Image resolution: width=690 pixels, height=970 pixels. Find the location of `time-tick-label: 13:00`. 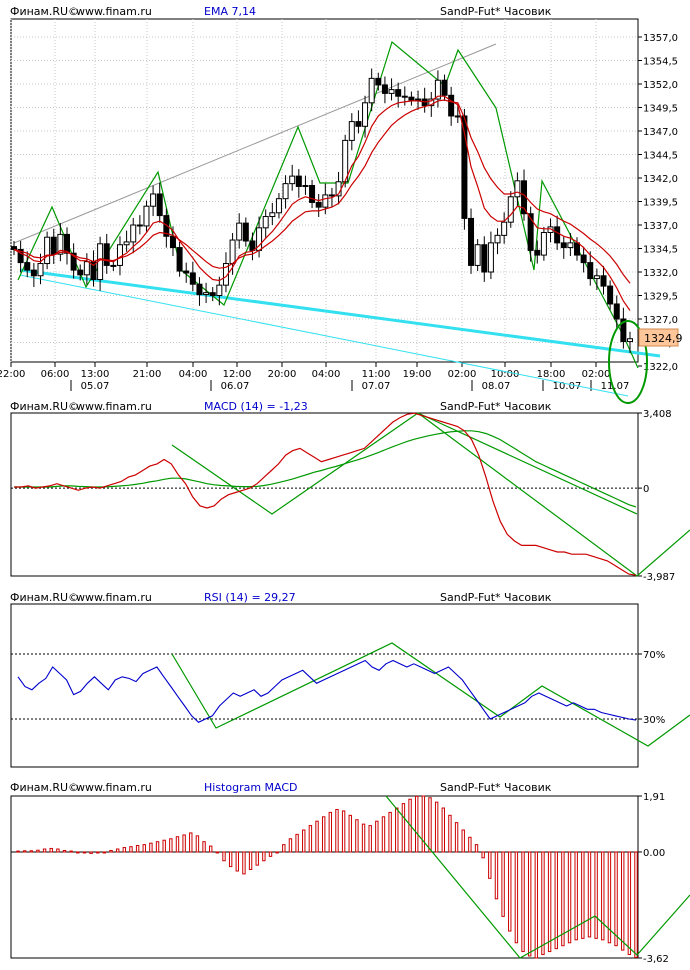

time-tick-label: 13:00 is located at coordinates (95, 374).